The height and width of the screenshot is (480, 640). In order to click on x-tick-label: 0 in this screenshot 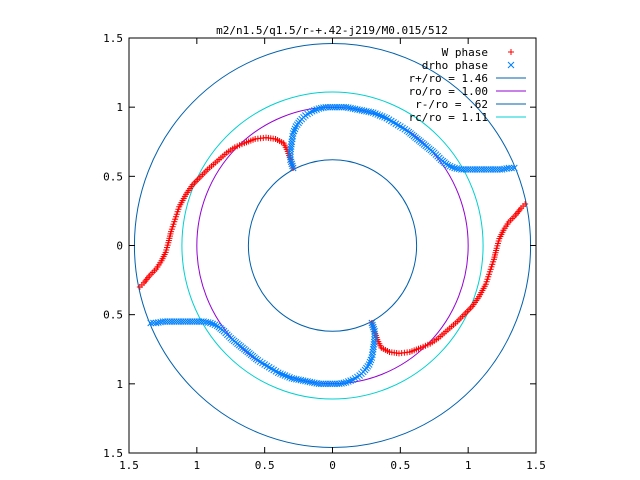, I will do `click(332, 465)`.